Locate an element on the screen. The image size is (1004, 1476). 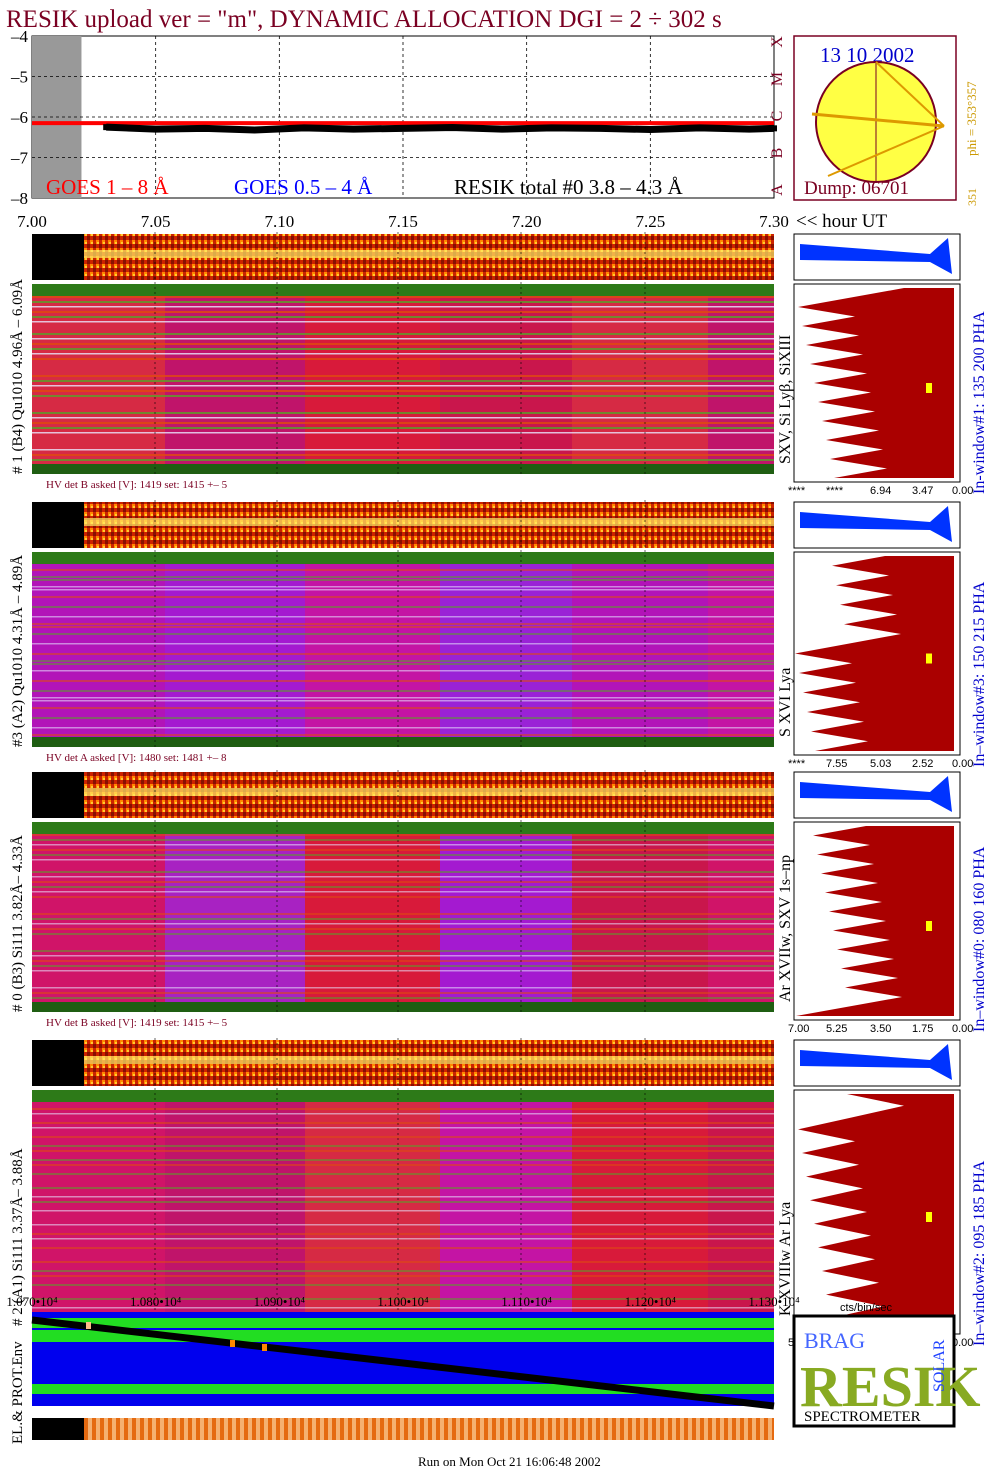
env-y-label: EL.& PROT.Env is located at coordinates (18, 1392).